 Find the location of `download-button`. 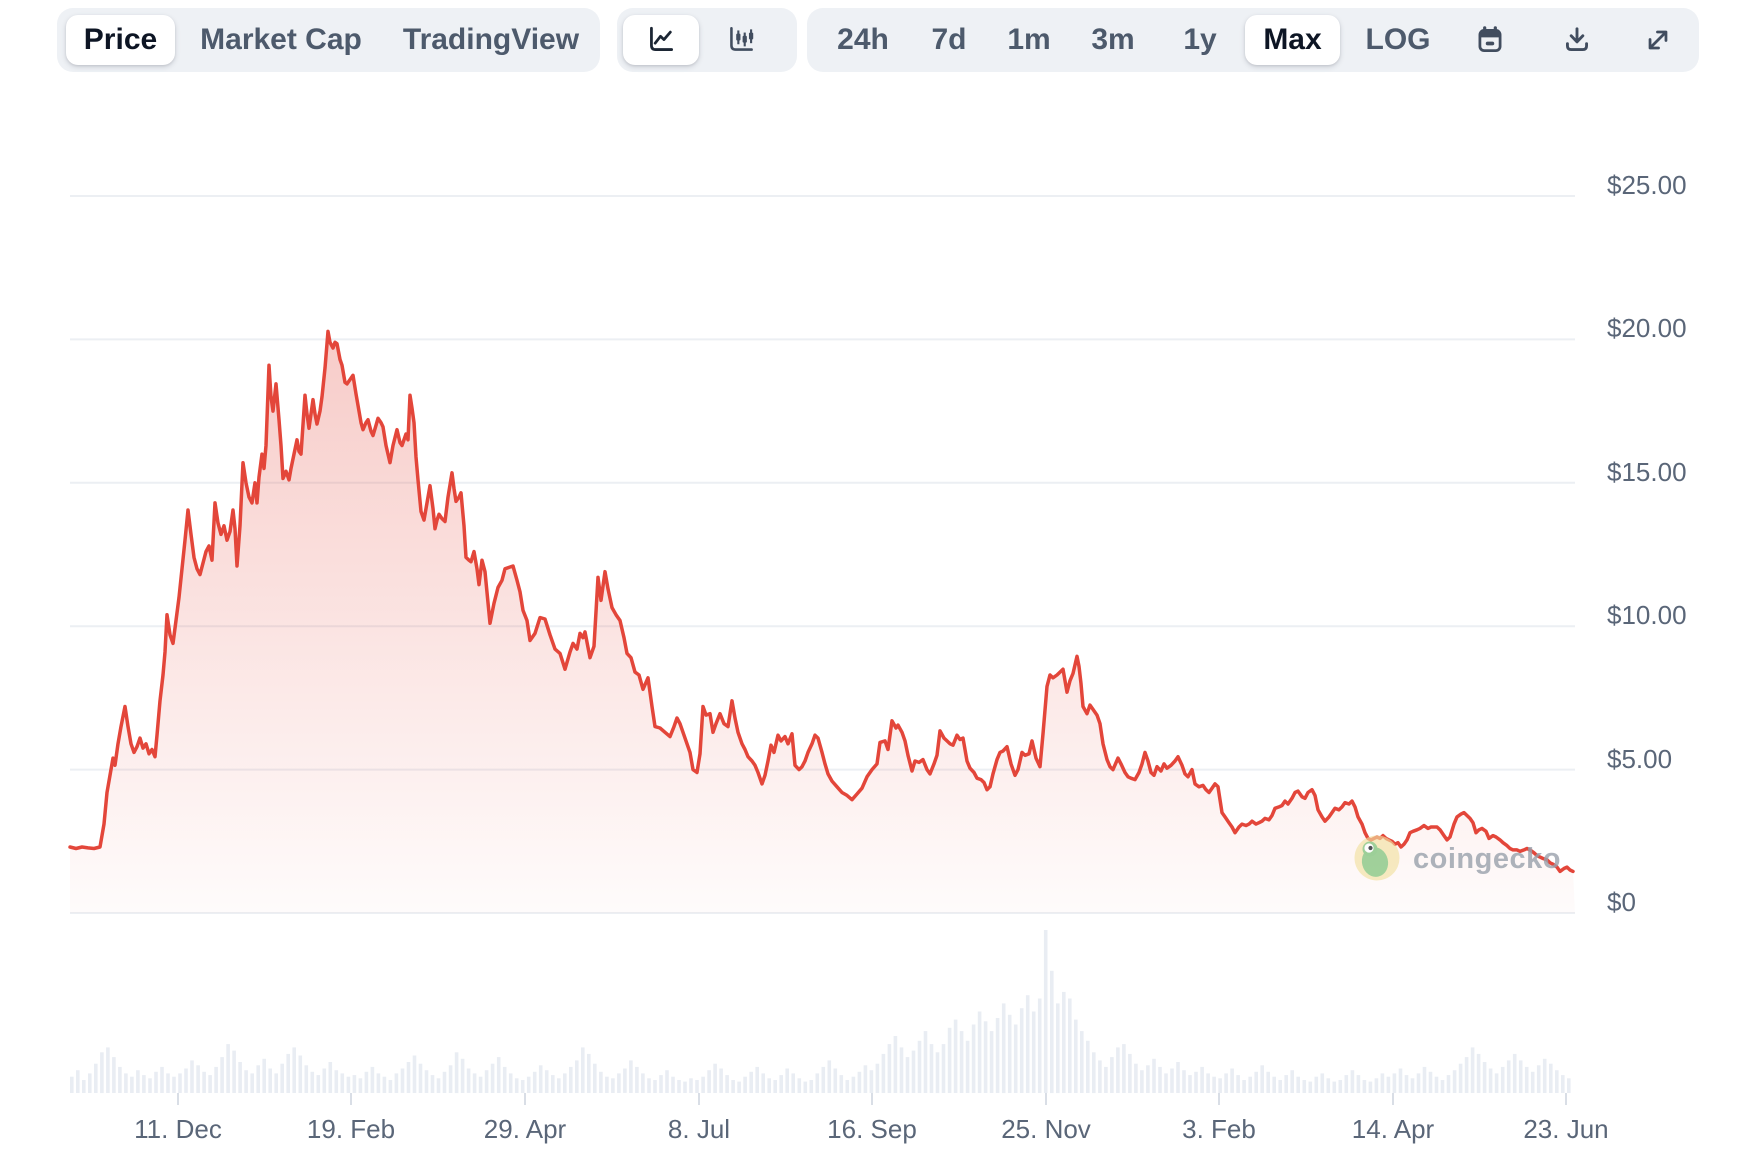

download-button is located at coordinates (1577, 40).